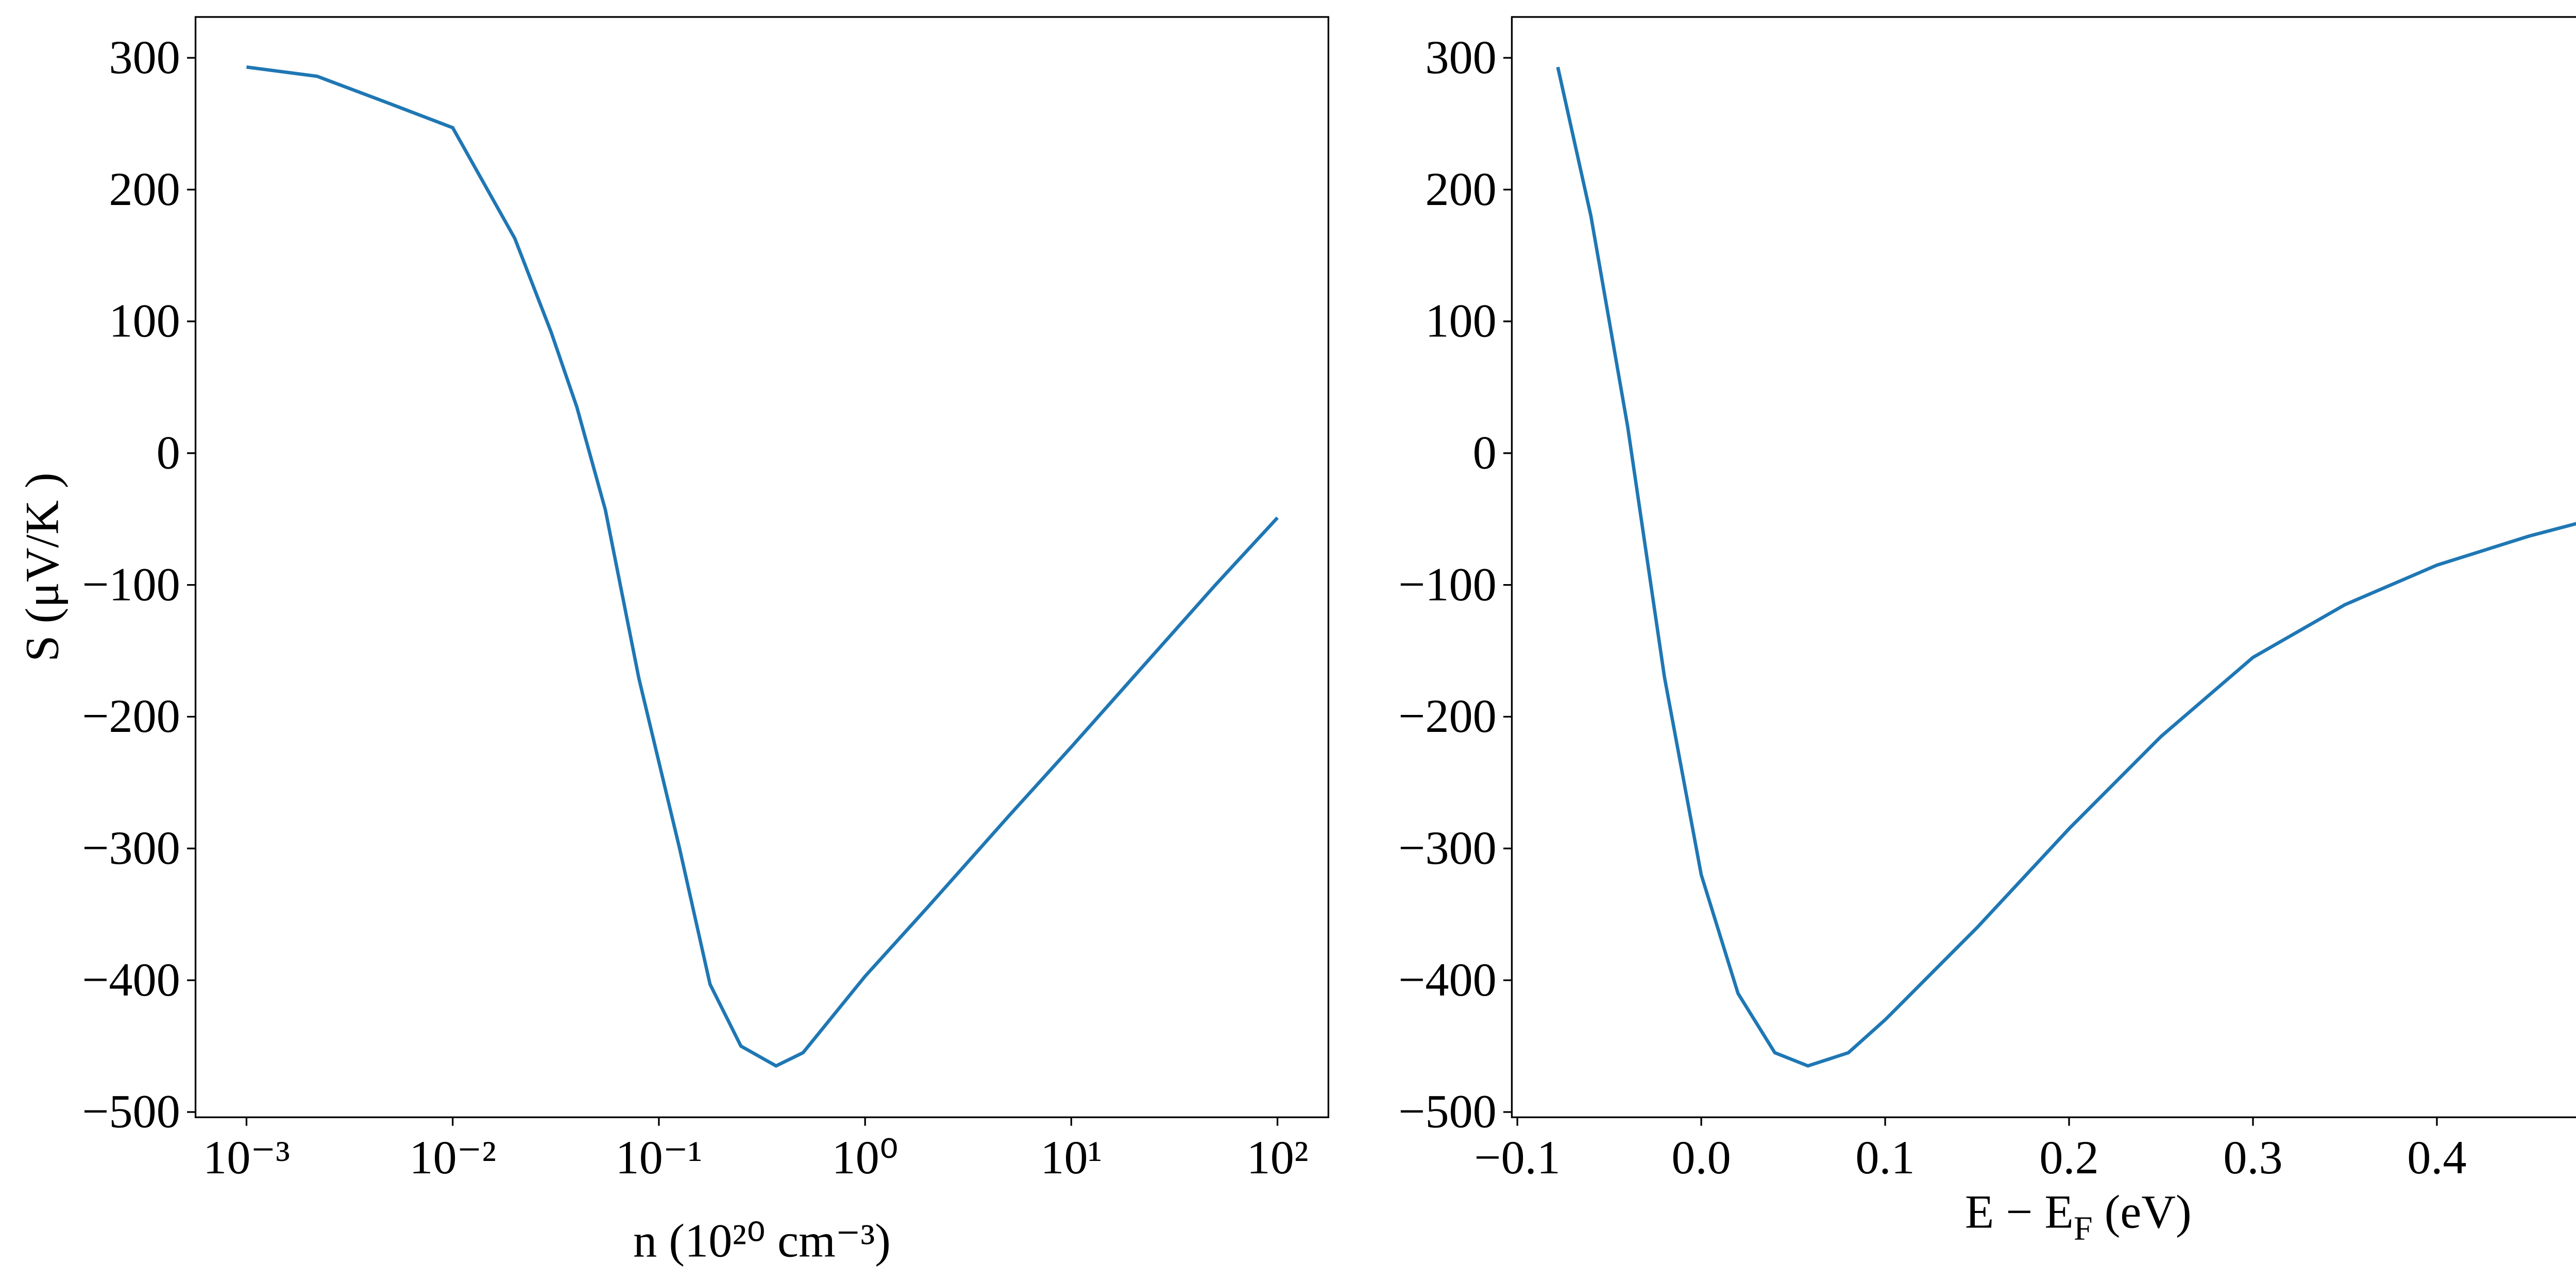 The width and height of the screenshot is (2576, 1282). Describe the element at coordinates (246, 1157) in the screenshot. I see `x-tick-label: 10⁻³` at that location.